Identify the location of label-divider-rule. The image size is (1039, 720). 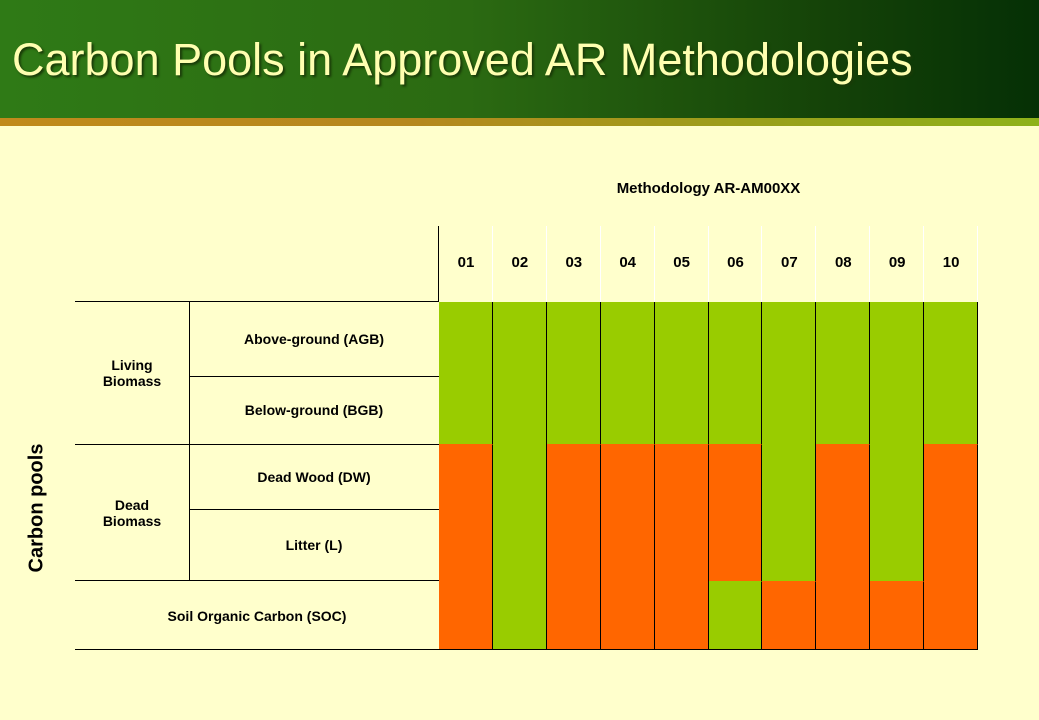
(189, 441).